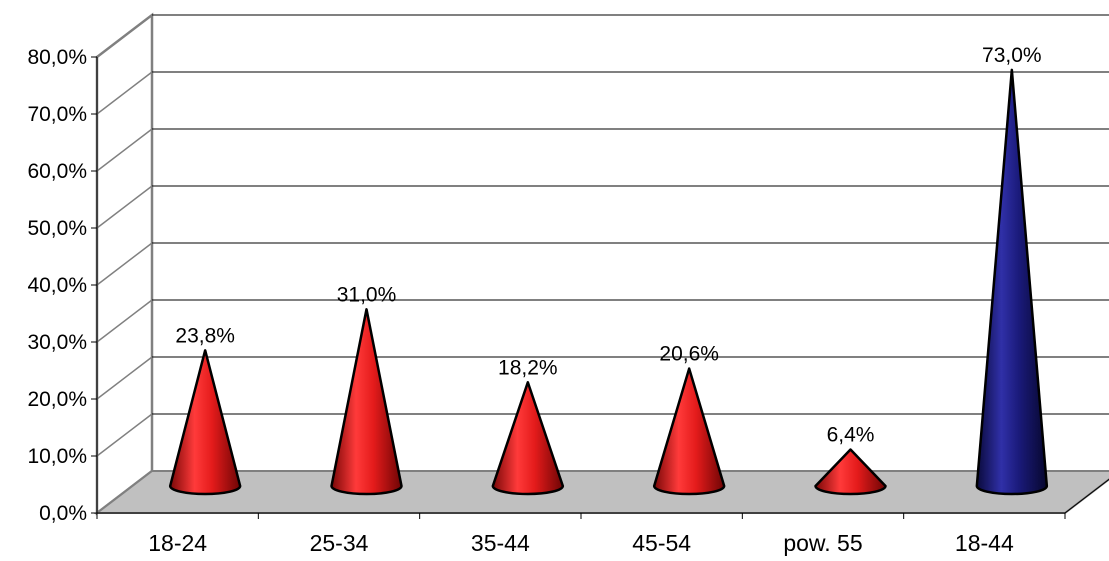 This screenshot has width=1109, height=561. What do you see at coordinates (57, 285) in the screenshot?
I see `y-tick-label: 40,0%` at bounding box center [57, 285].